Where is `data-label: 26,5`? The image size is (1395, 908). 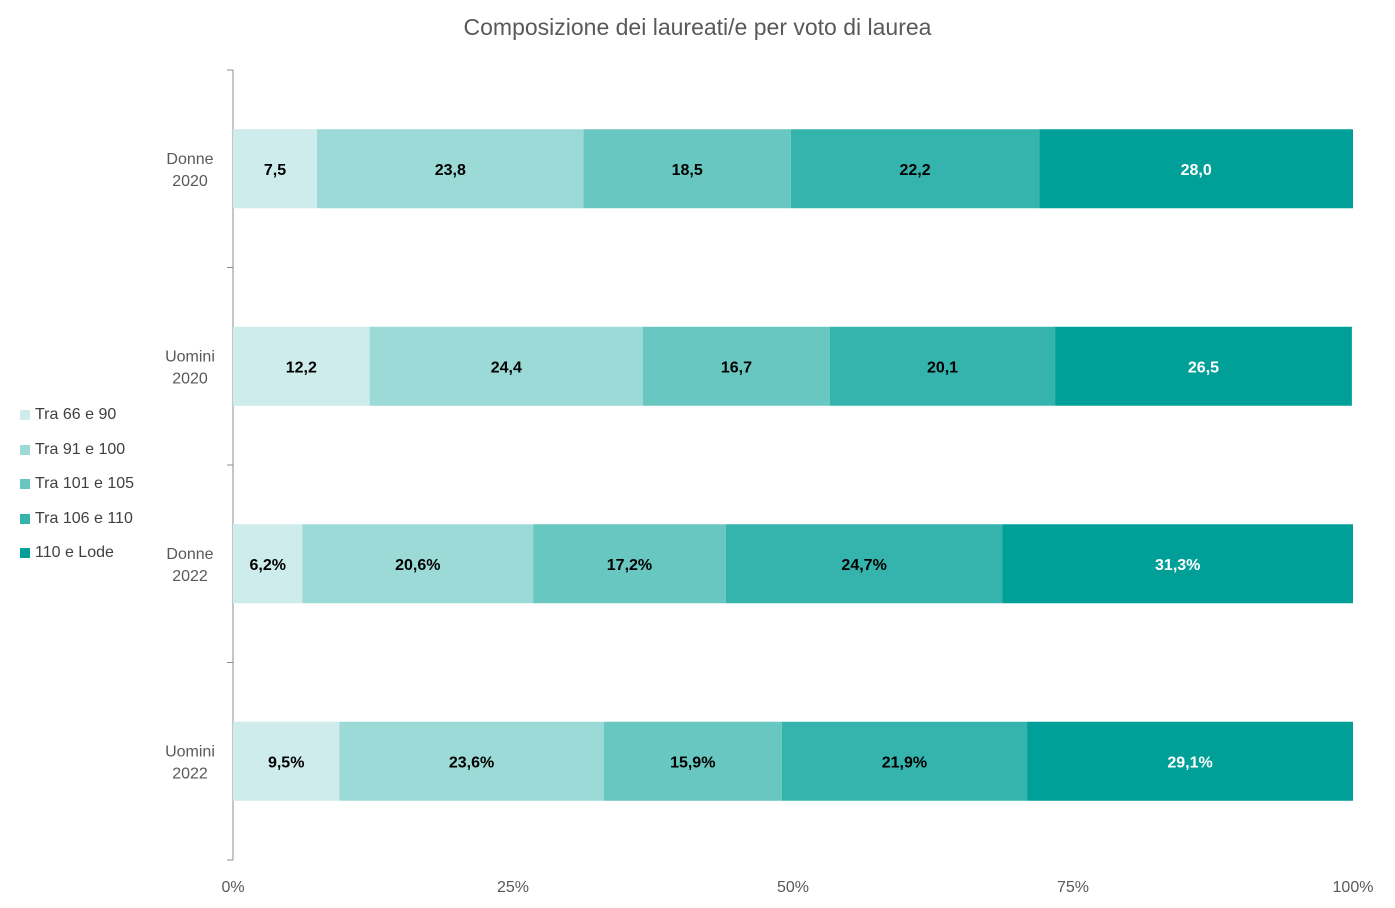
data-label: 26,5 is located at coordinates (1203, 367).